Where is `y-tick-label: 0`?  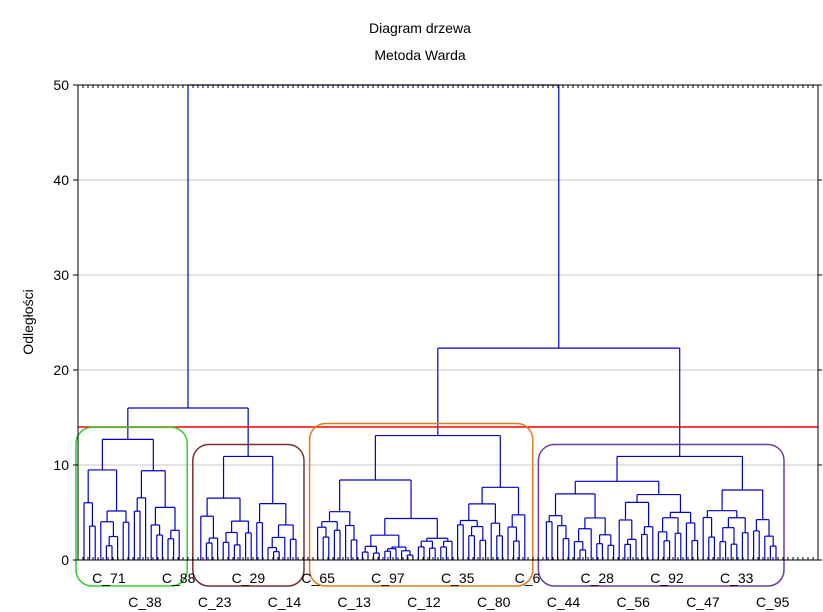 y-tick-label: 0 is located at coordinates (65, 560).